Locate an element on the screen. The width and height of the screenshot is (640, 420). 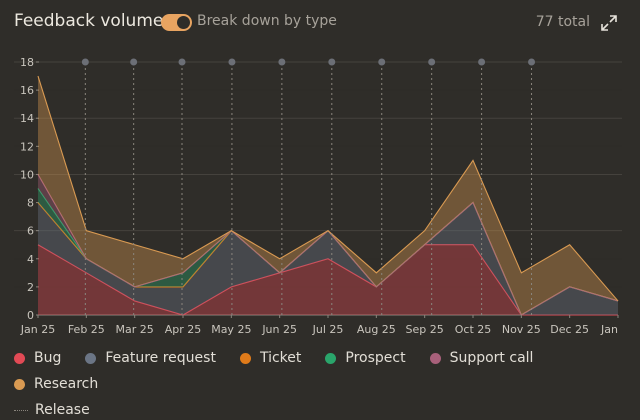
x-tick-label: Jan 25 is located at coordinates (37, 329).